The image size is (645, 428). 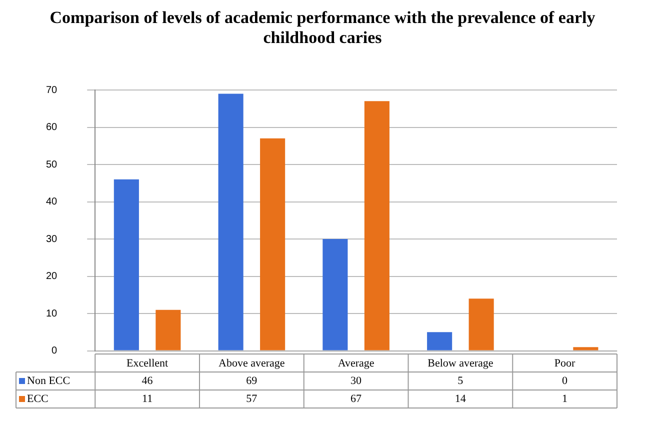 I want to click on y-tick-label: 50, so click(x=52, y=164).